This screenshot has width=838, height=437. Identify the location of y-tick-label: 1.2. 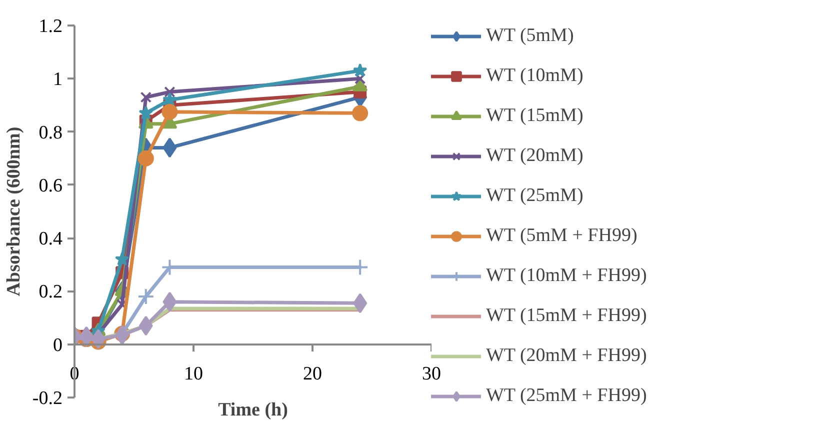
(50, 26).